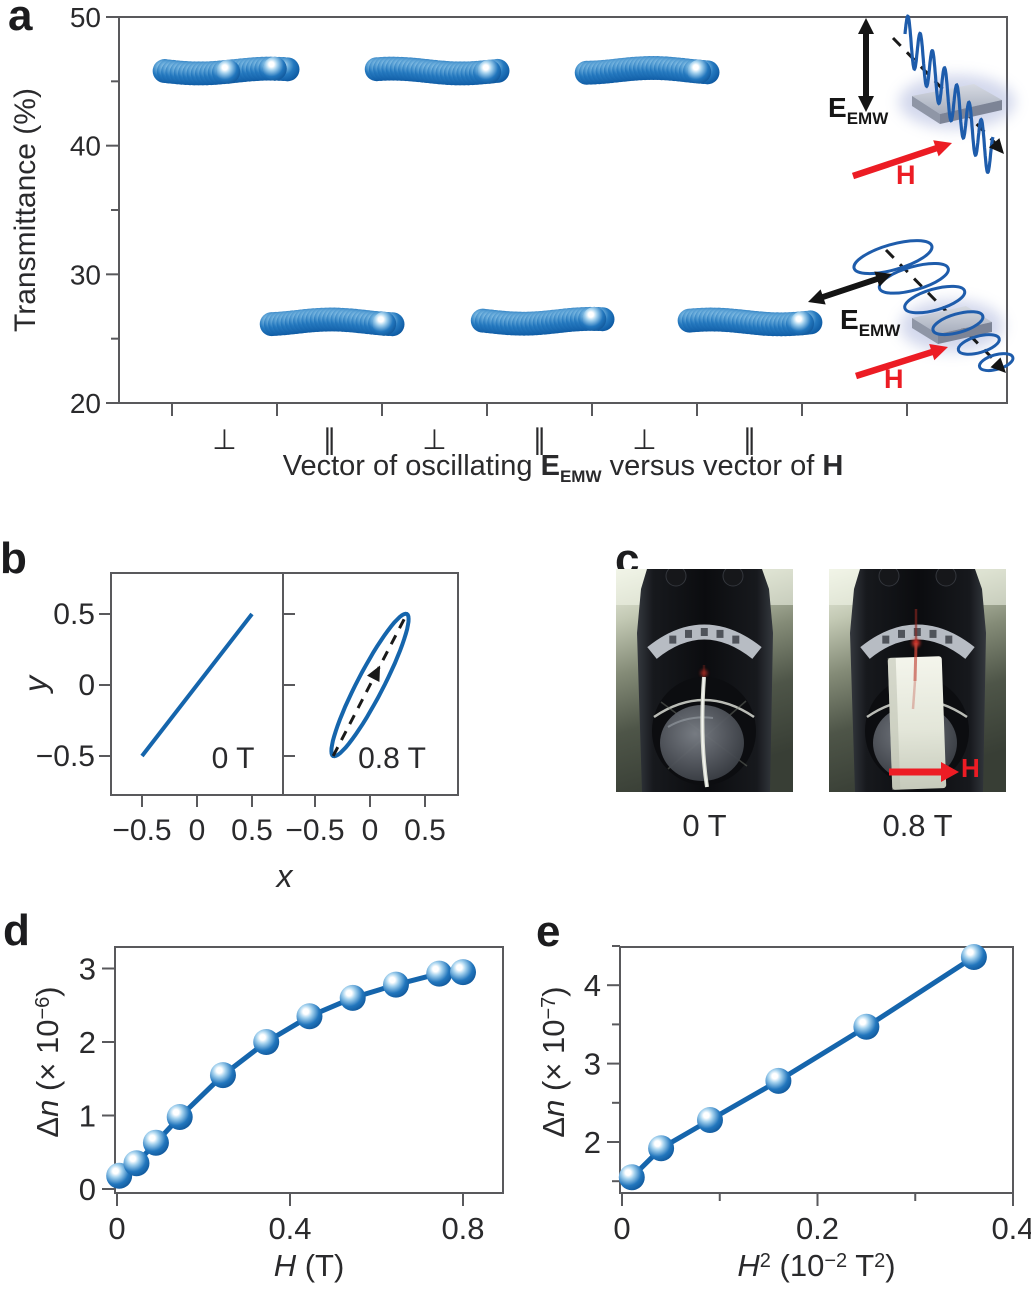 The image size is (1031, 1289). I want to click on panel-e-y-axis-label: Δn (× 10−7), so click(554, 1061).